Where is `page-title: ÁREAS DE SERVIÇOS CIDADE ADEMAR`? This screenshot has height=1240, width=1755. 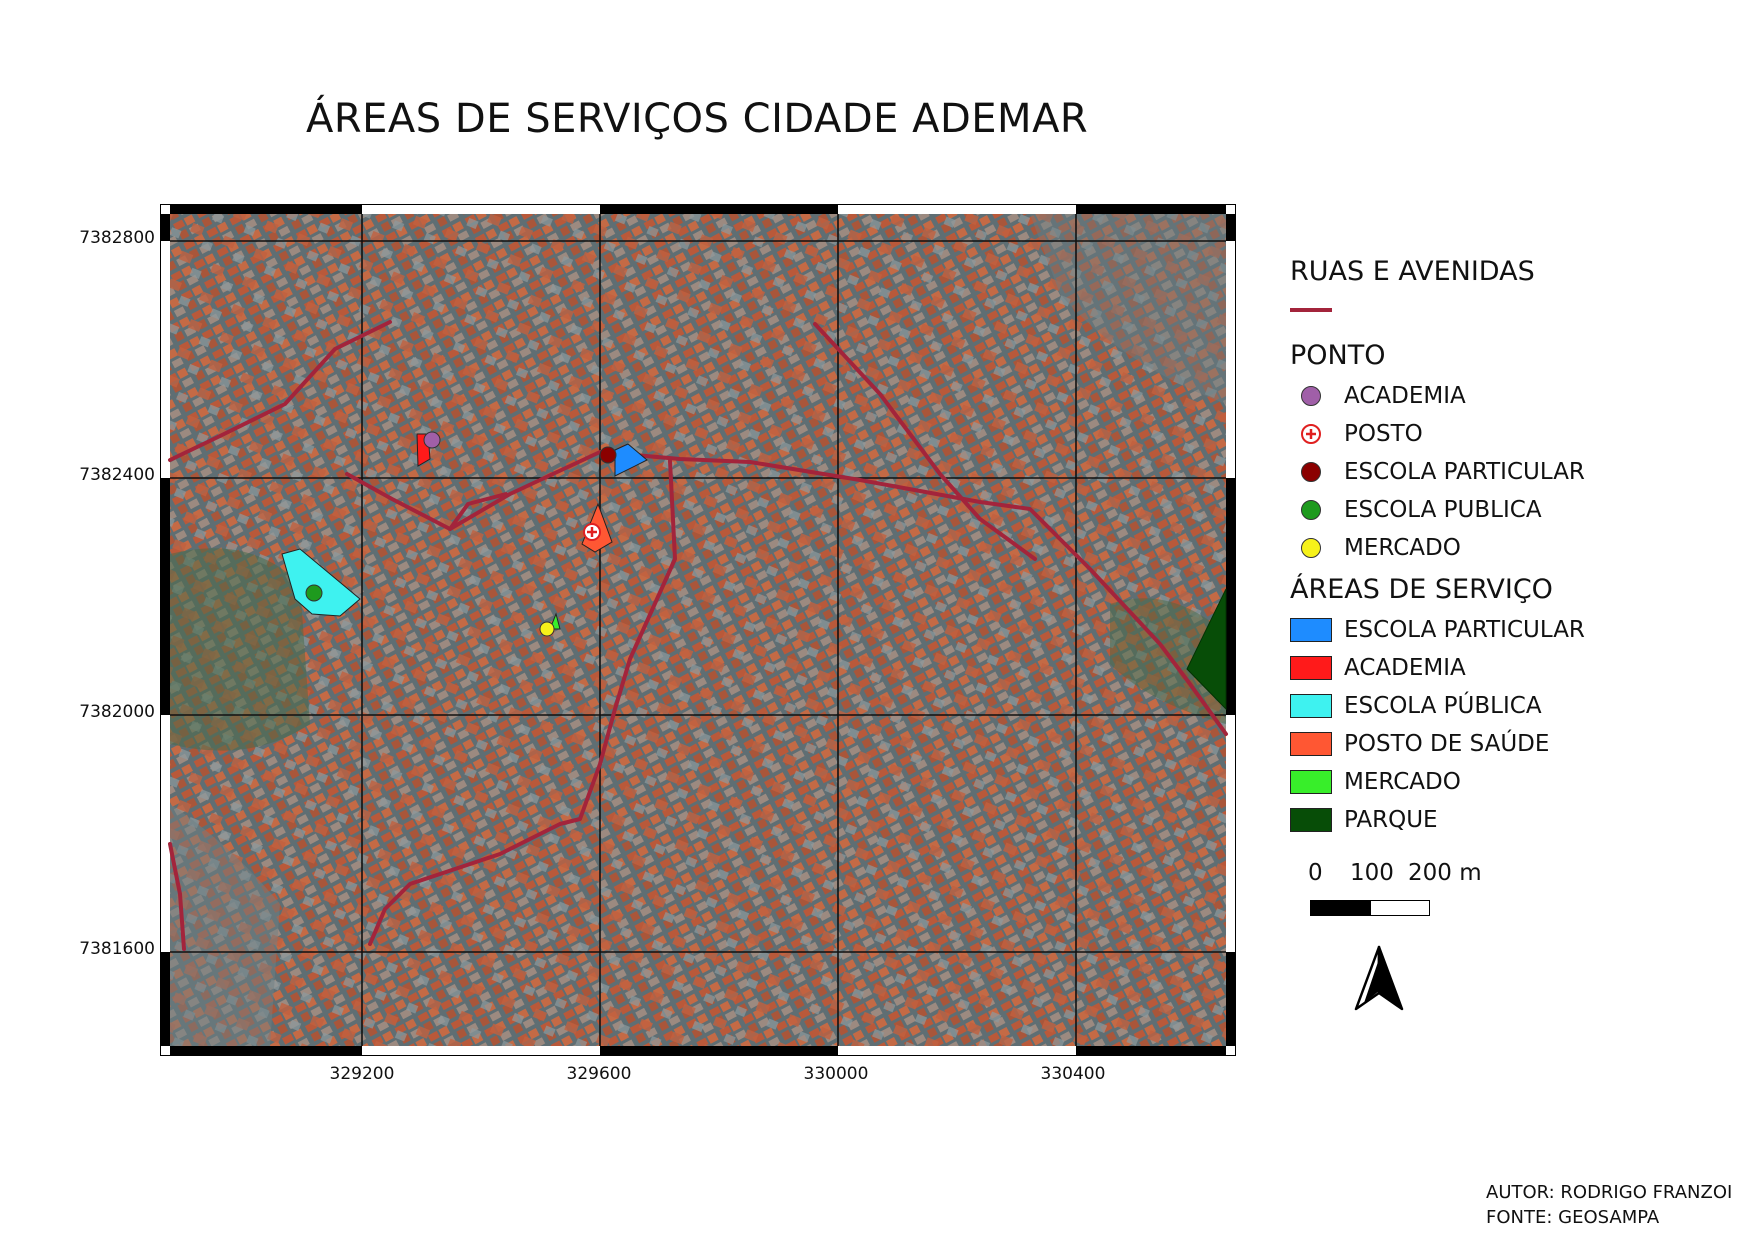
page-title: ÁREAS DE SERVIÇOS CIDADE ADEMAR is located at coordinates (697, 119).